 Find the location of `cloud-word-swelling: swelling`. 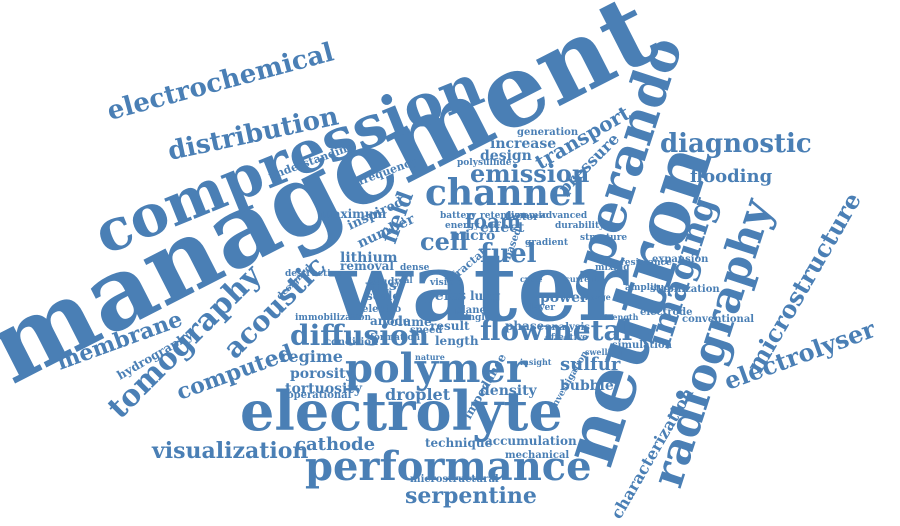

cloud-word-swelling: swelling is located at coordinates (603, 352).